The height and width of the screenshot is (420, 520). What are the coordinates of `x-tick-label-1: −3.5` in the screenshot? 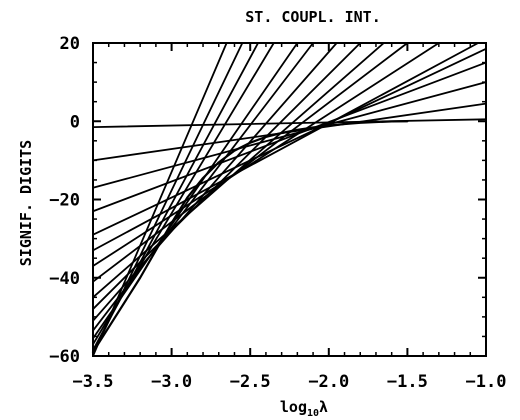 It's located at (93, 382).